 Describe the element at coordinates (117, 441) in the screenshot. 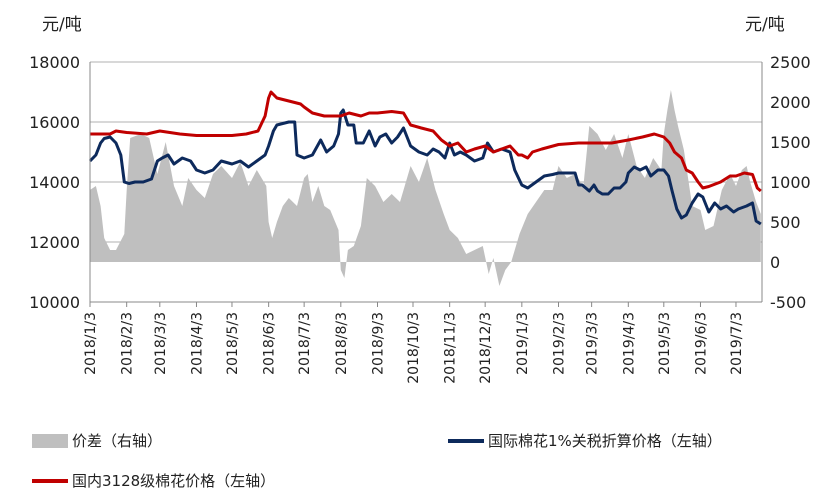

I see `legend-label-spread: 价差（右轴）` at that location.